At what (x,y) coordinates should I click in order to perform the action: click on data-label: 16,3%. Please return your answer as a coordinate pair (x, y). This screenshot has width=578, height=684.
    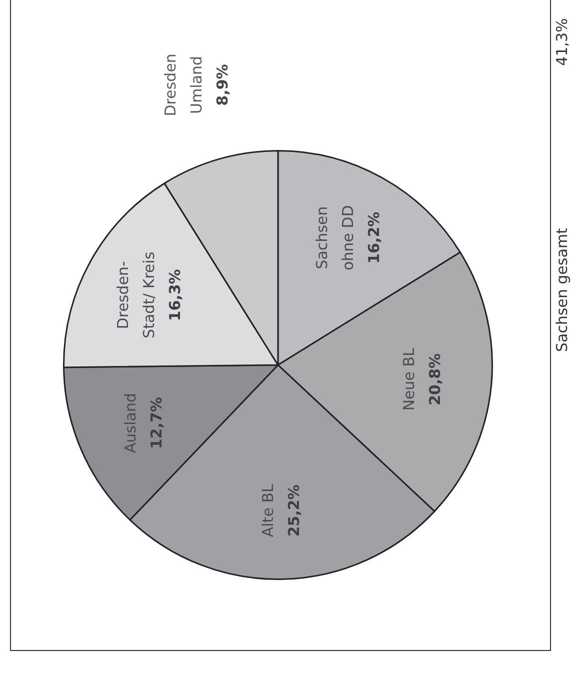
    Looking at the image, I should click on (175, 295).